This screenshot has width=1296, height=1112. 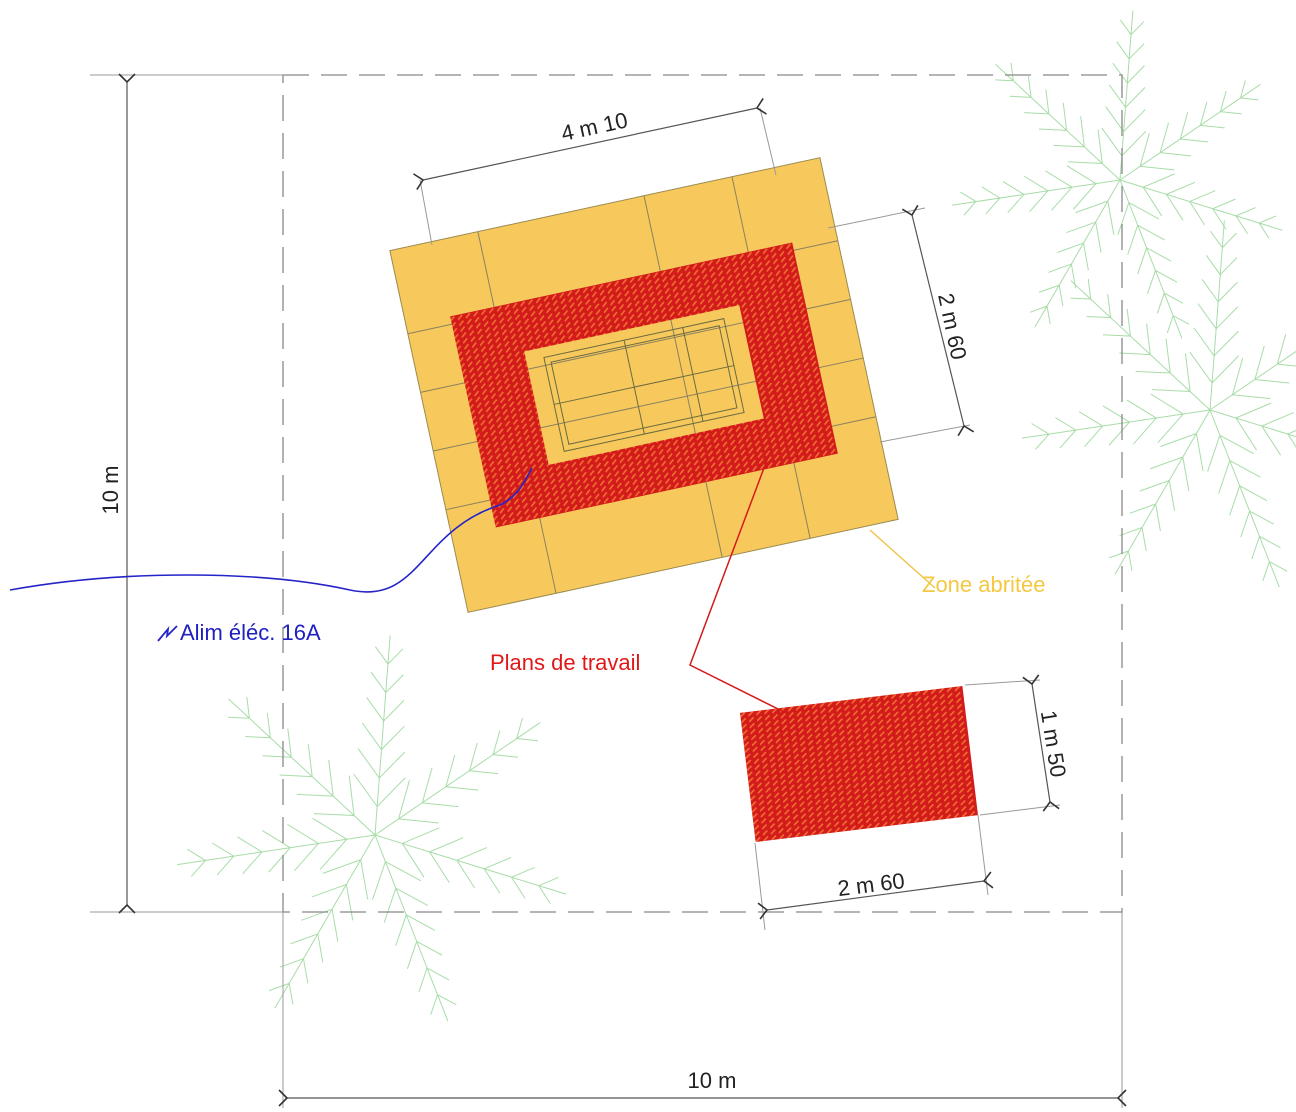 What do you see at coordinates (594, 126) in the screenshot?
I see `dimension-label: 4 m 10` at bounding box center [594, 126].